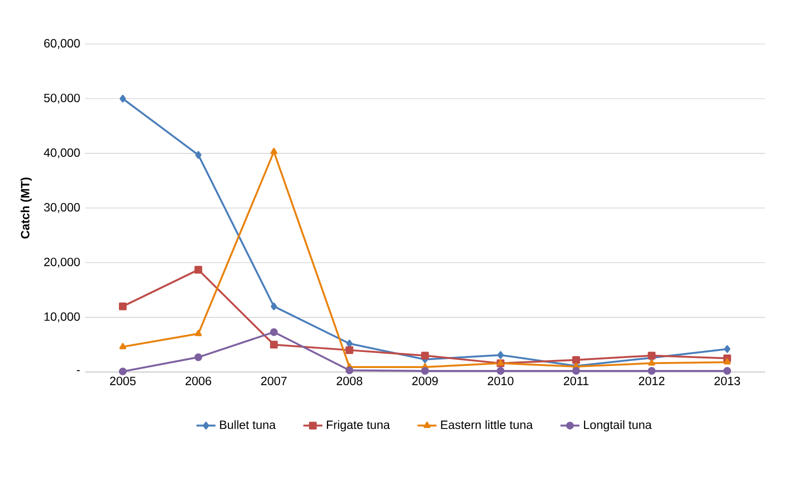  Describe the element at coordinates (248, 425) in the screenshot. I see `legend-label: Bullet tuna` at that location.